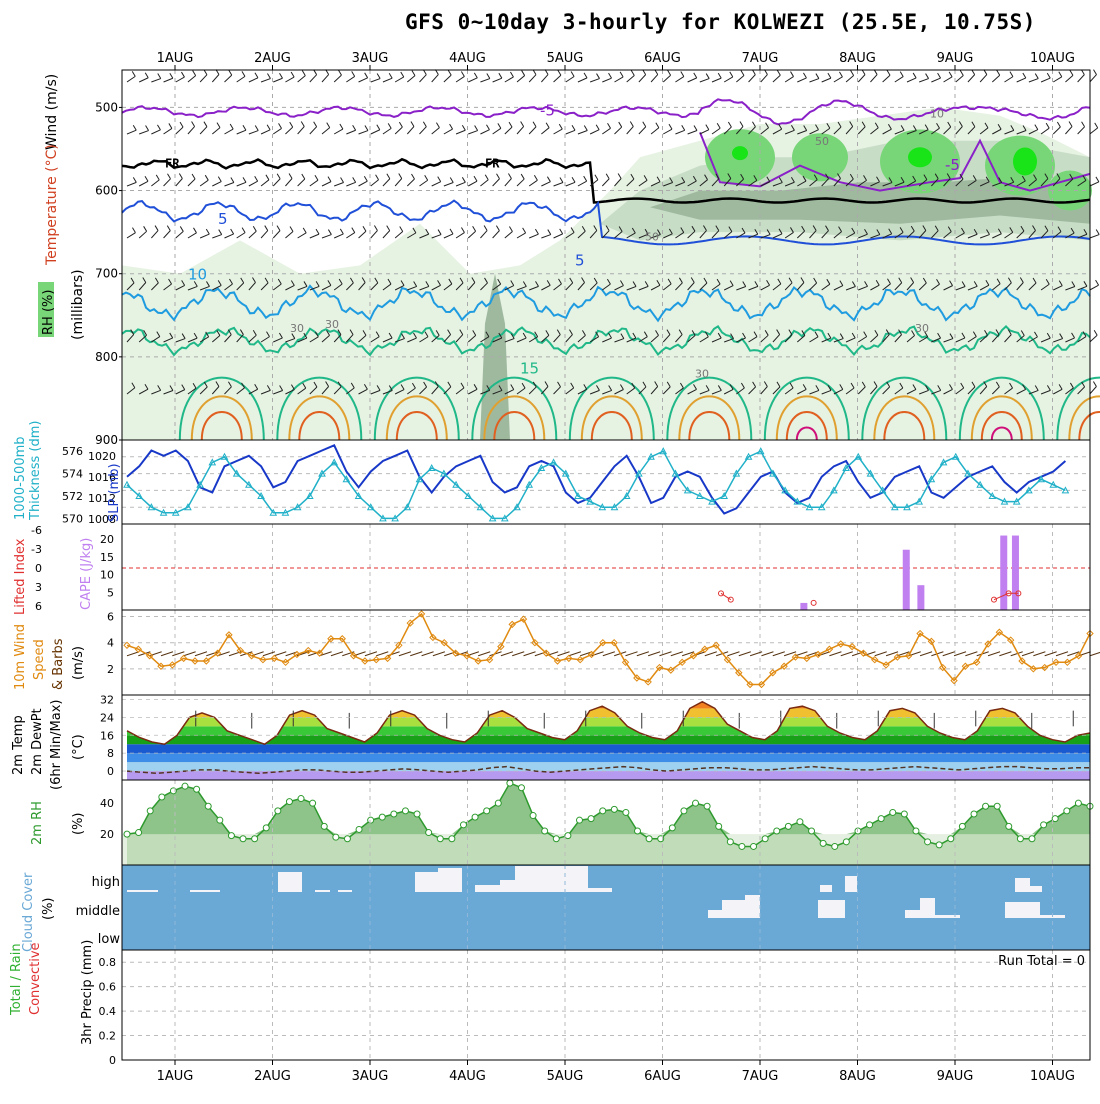 The height and width of the screenshot is (1104, 1100). Describe the element at coordinates (110, 753) in the screenshot. I see `temp2m-tick: 8` at that location.